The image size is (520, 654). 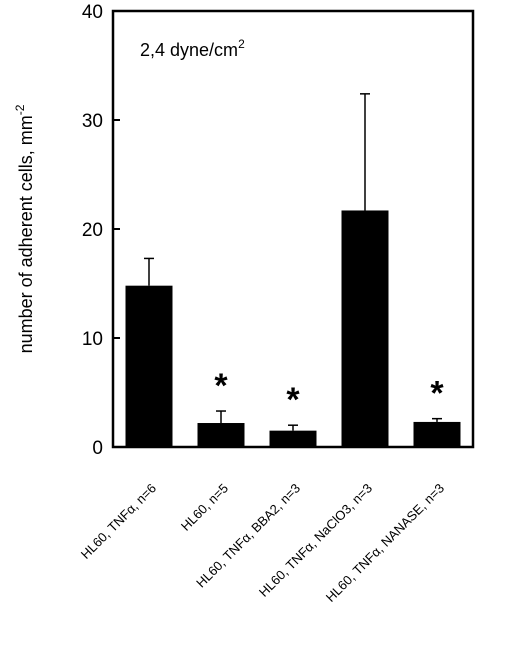 What do you see at coordinates (97, 448) in the screenshot?
I see `y-tick-label-0: 0` at bounding box center [97, 448].